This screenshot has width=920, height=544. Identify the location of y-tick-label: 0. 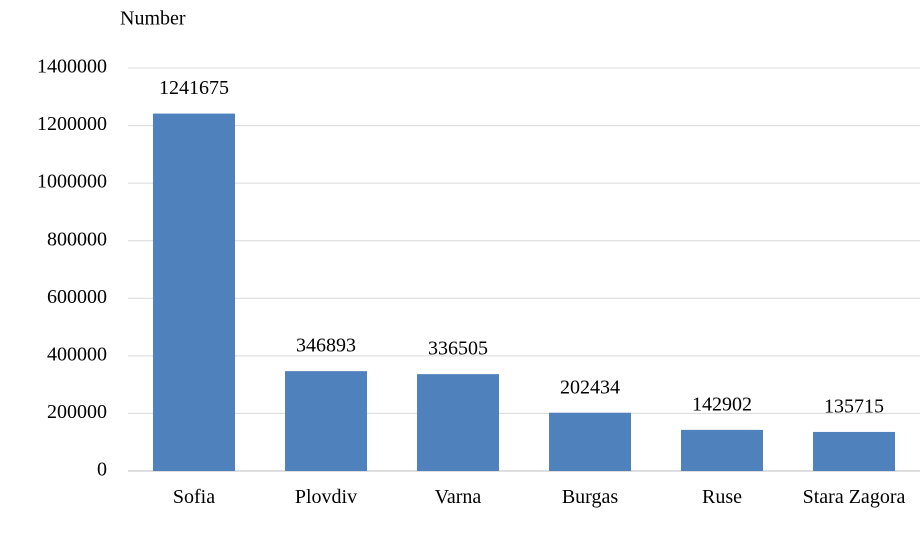
(102, 470).